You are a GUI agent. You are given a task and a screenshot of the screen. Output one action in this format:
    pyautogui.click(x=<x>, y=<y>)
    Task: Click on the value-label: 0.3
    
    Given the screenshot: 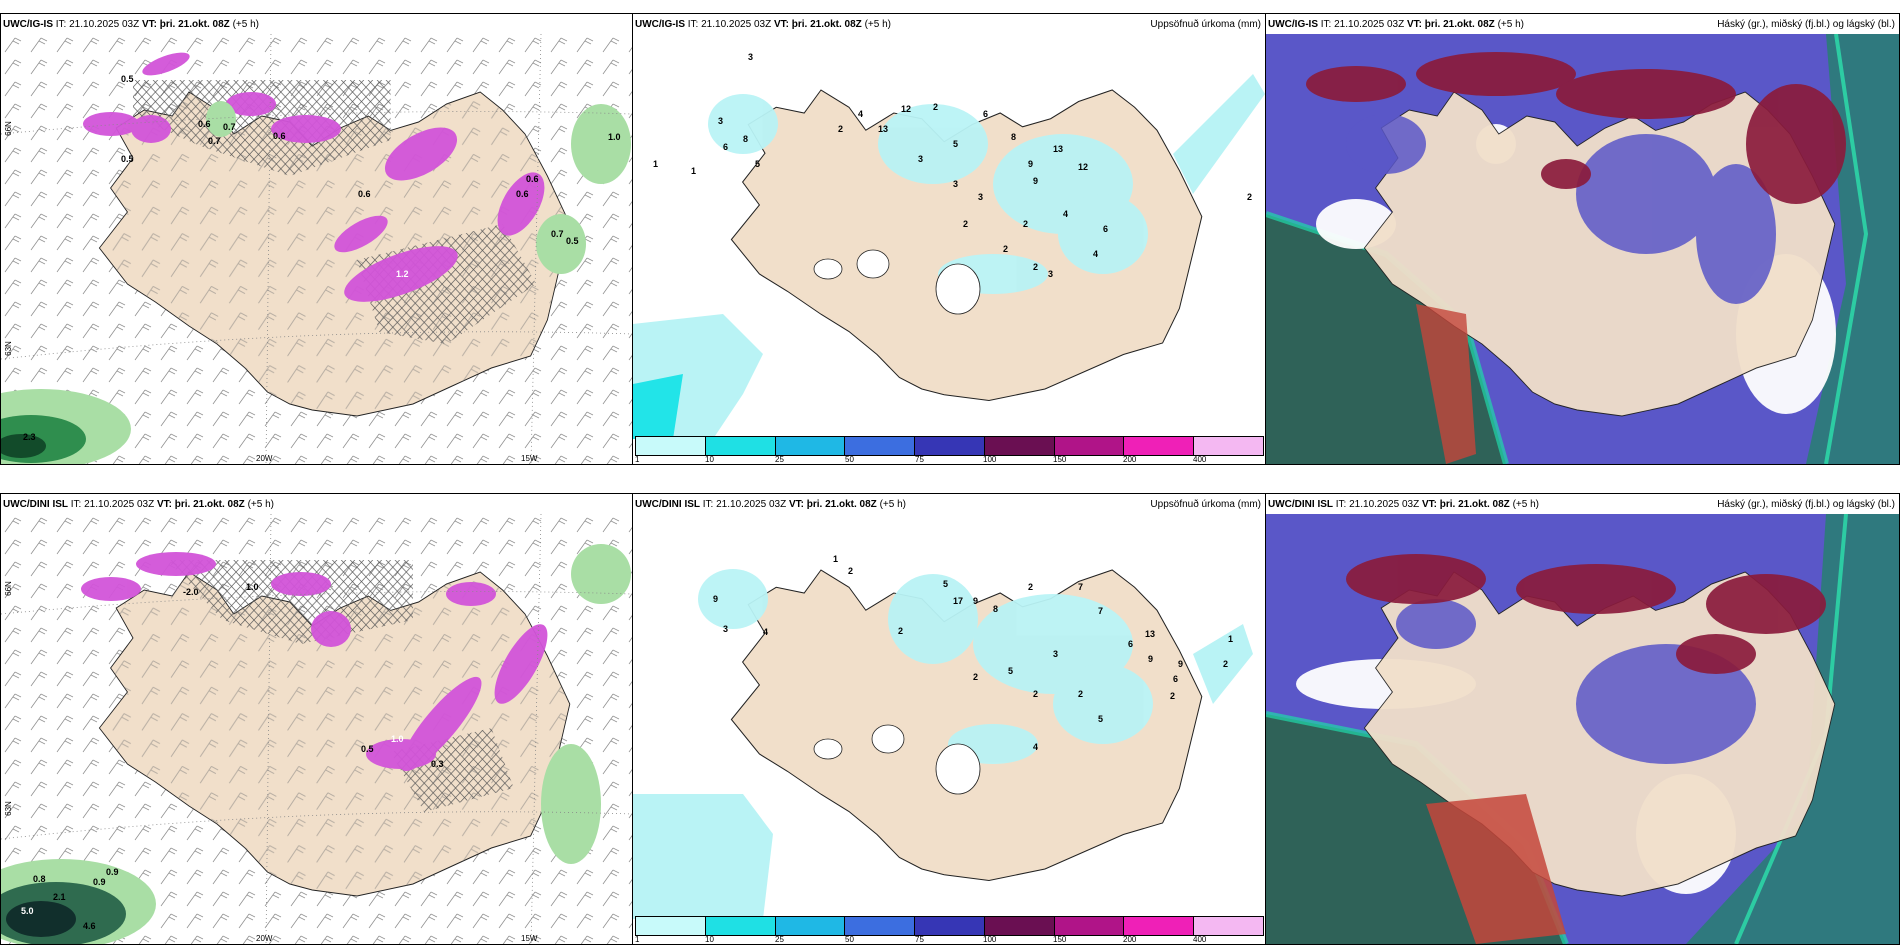 What is the action you would take?
    pyautogui.click(x=437, y=764)
    